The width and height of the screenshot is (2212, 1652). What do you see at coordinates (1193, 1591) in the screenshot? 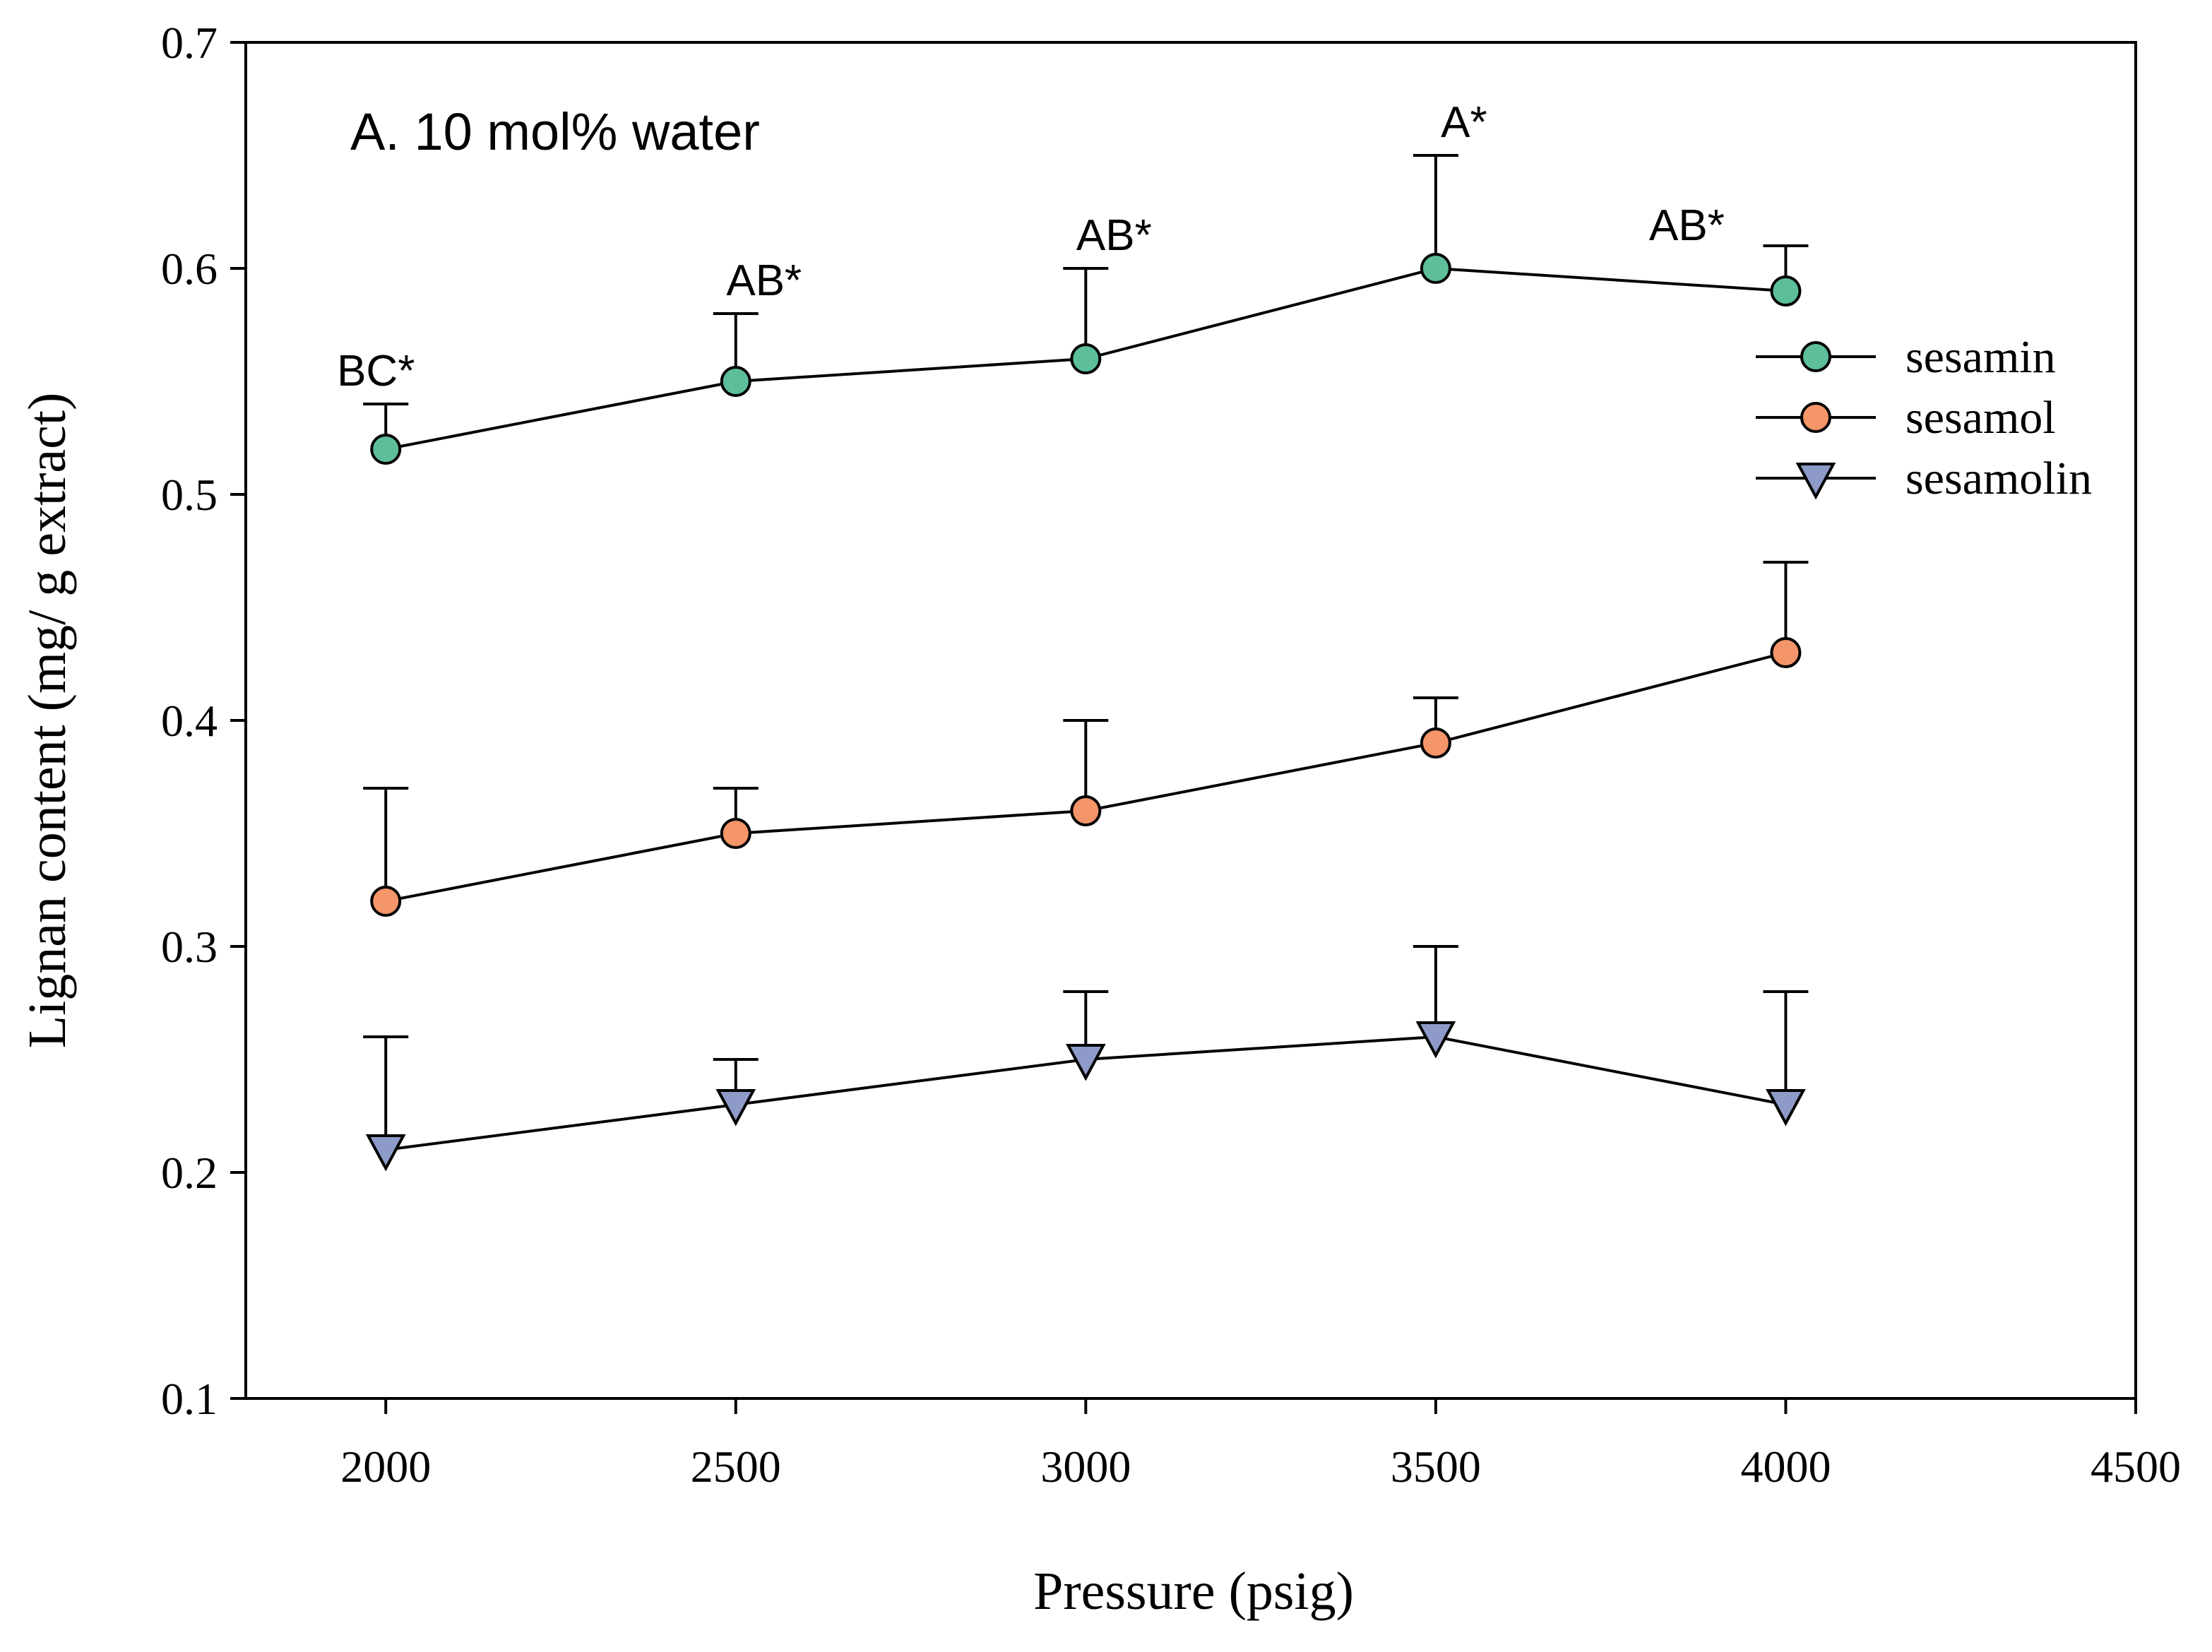
I see `x-axis-title: Pressure (psig)` at bounding box center [1193, 1591].